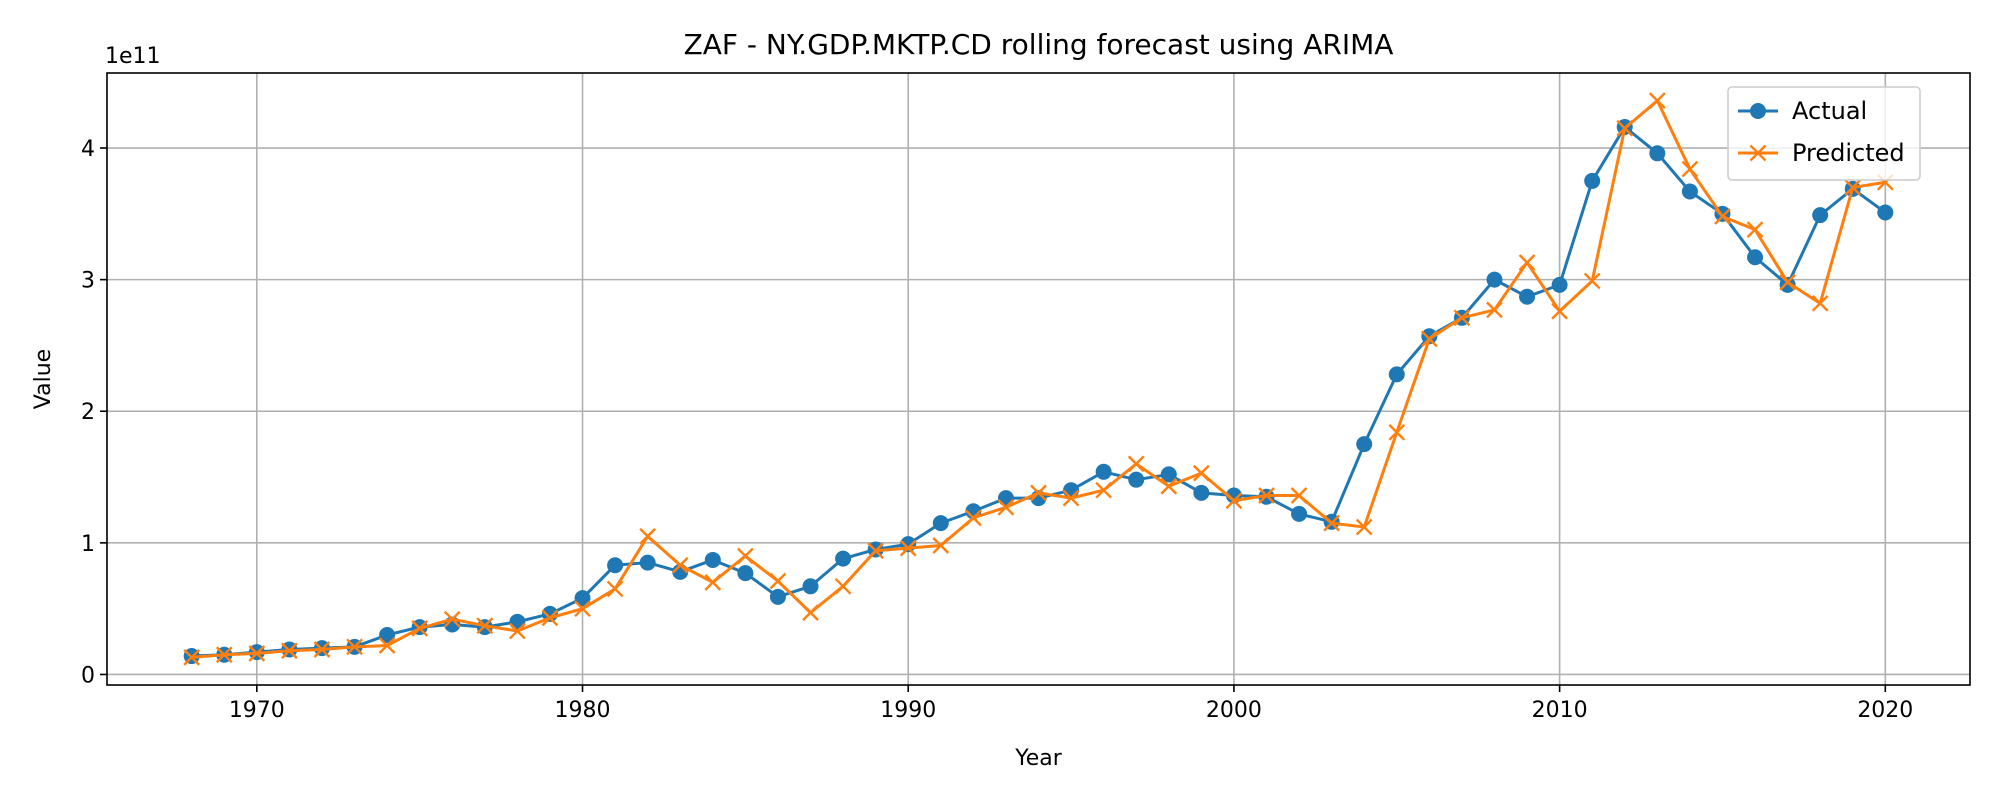  Describe the element at coordinates (908, 710) in the screenshot. I see `x-tick-label: 1990` at that location.